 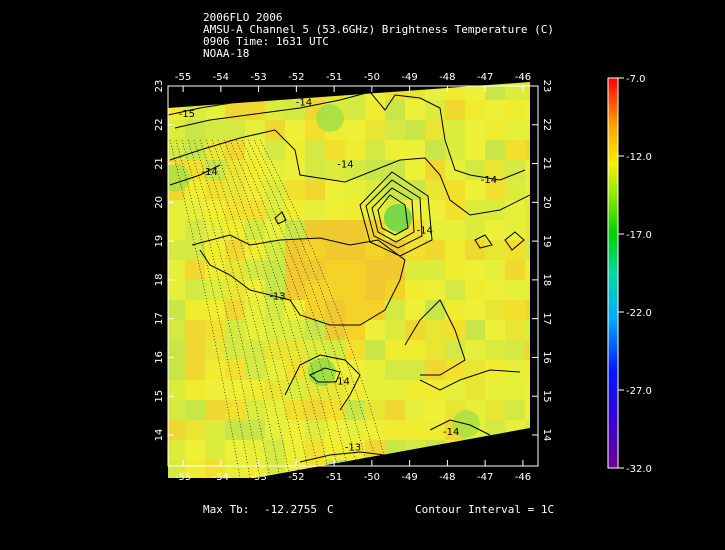 I want to click on max-tb-value: -12.2755, so click(x=290, y=509).